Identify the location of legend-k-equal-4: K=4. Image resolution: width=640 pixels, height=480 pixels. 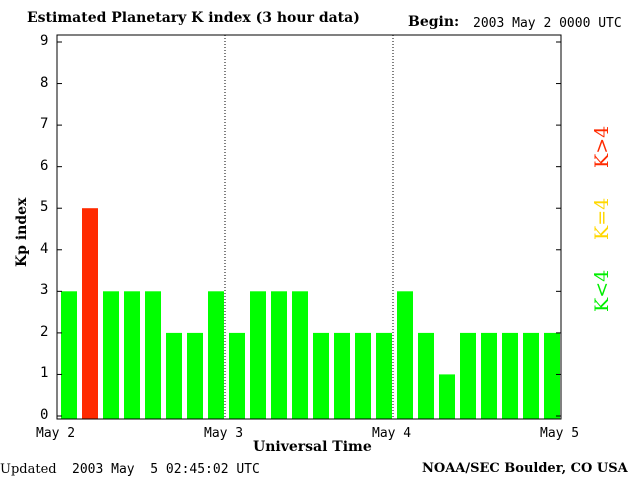
(602, 218).